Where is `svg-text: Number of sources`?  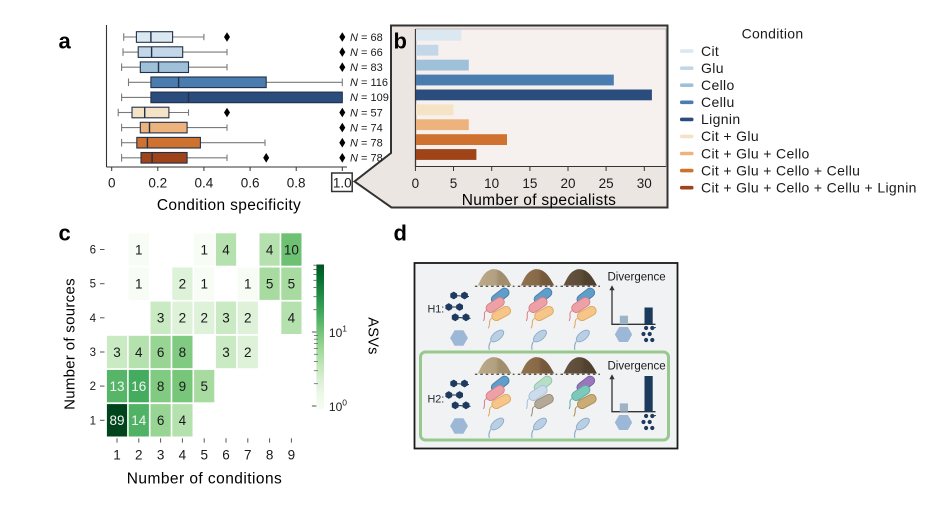 svg-text: Number of sources is located at coordinates (70, 344).